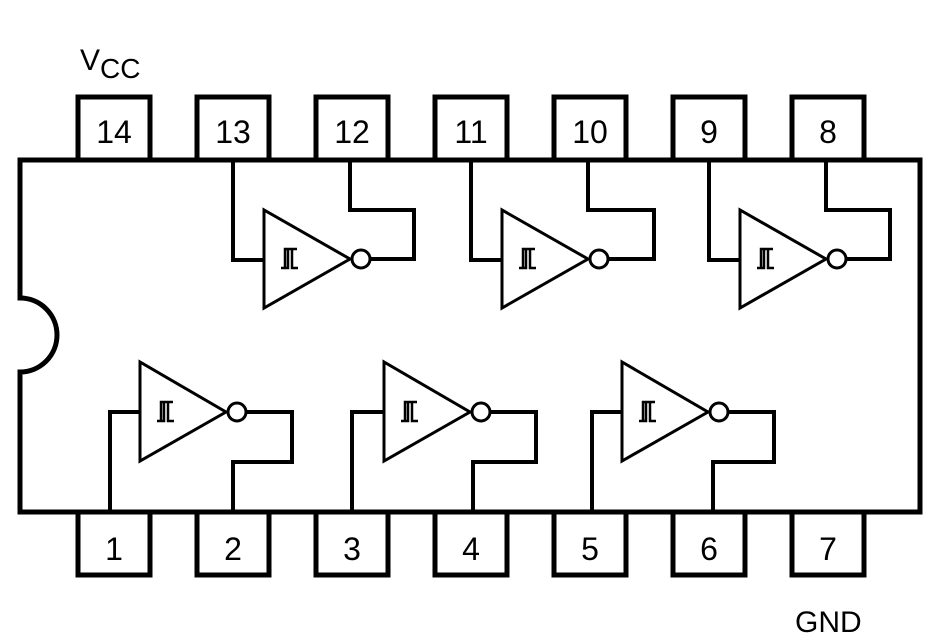  I want to click on pin-label-14: 14, so click(114, 132).